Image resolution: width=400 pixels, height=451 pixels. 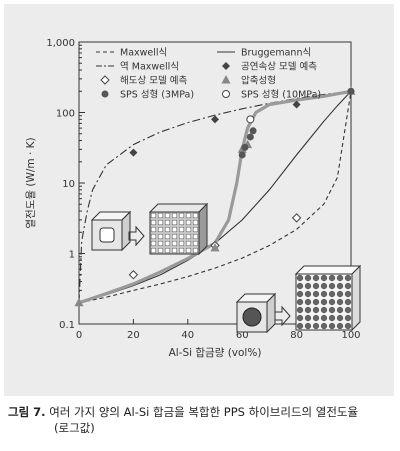 What do you see at coordinates (350, 335) in the screenshot?
I see `x-tick-label: 100` at bounding box center [350, 335].